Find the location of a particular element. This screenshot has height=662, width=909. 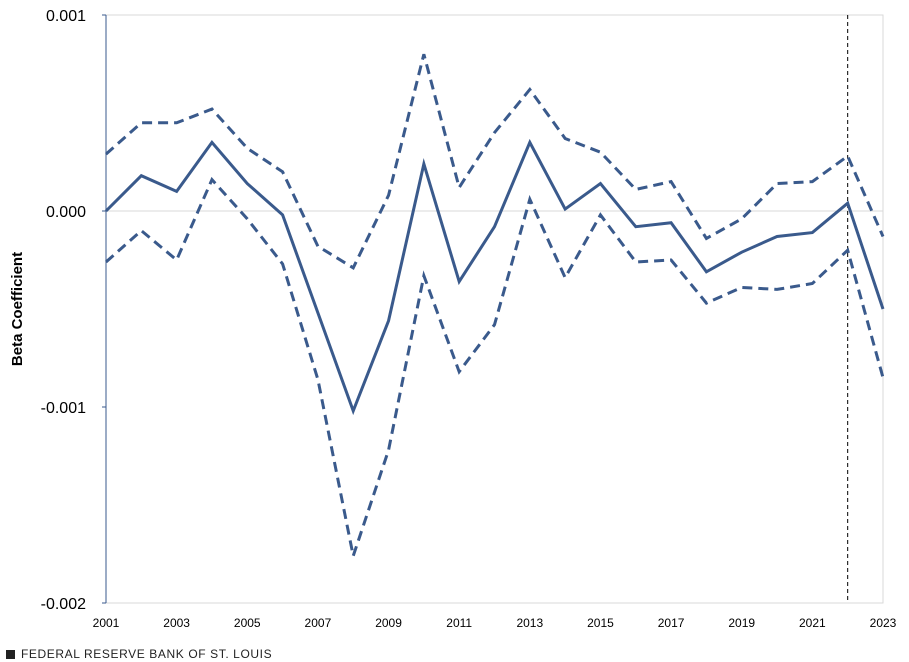

x-tick-label: 2005 is located at coordinates (247, 623).